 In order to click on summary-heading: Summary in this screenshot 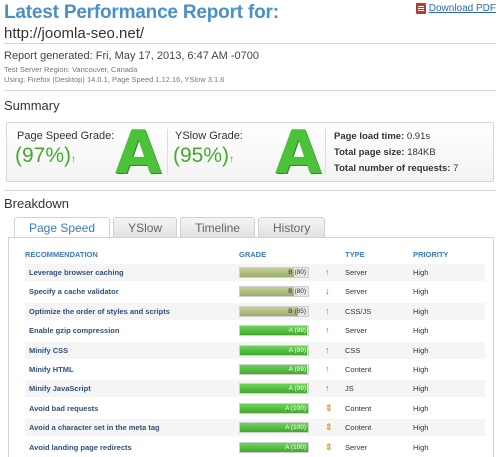, I will do `click(32, 105)`.